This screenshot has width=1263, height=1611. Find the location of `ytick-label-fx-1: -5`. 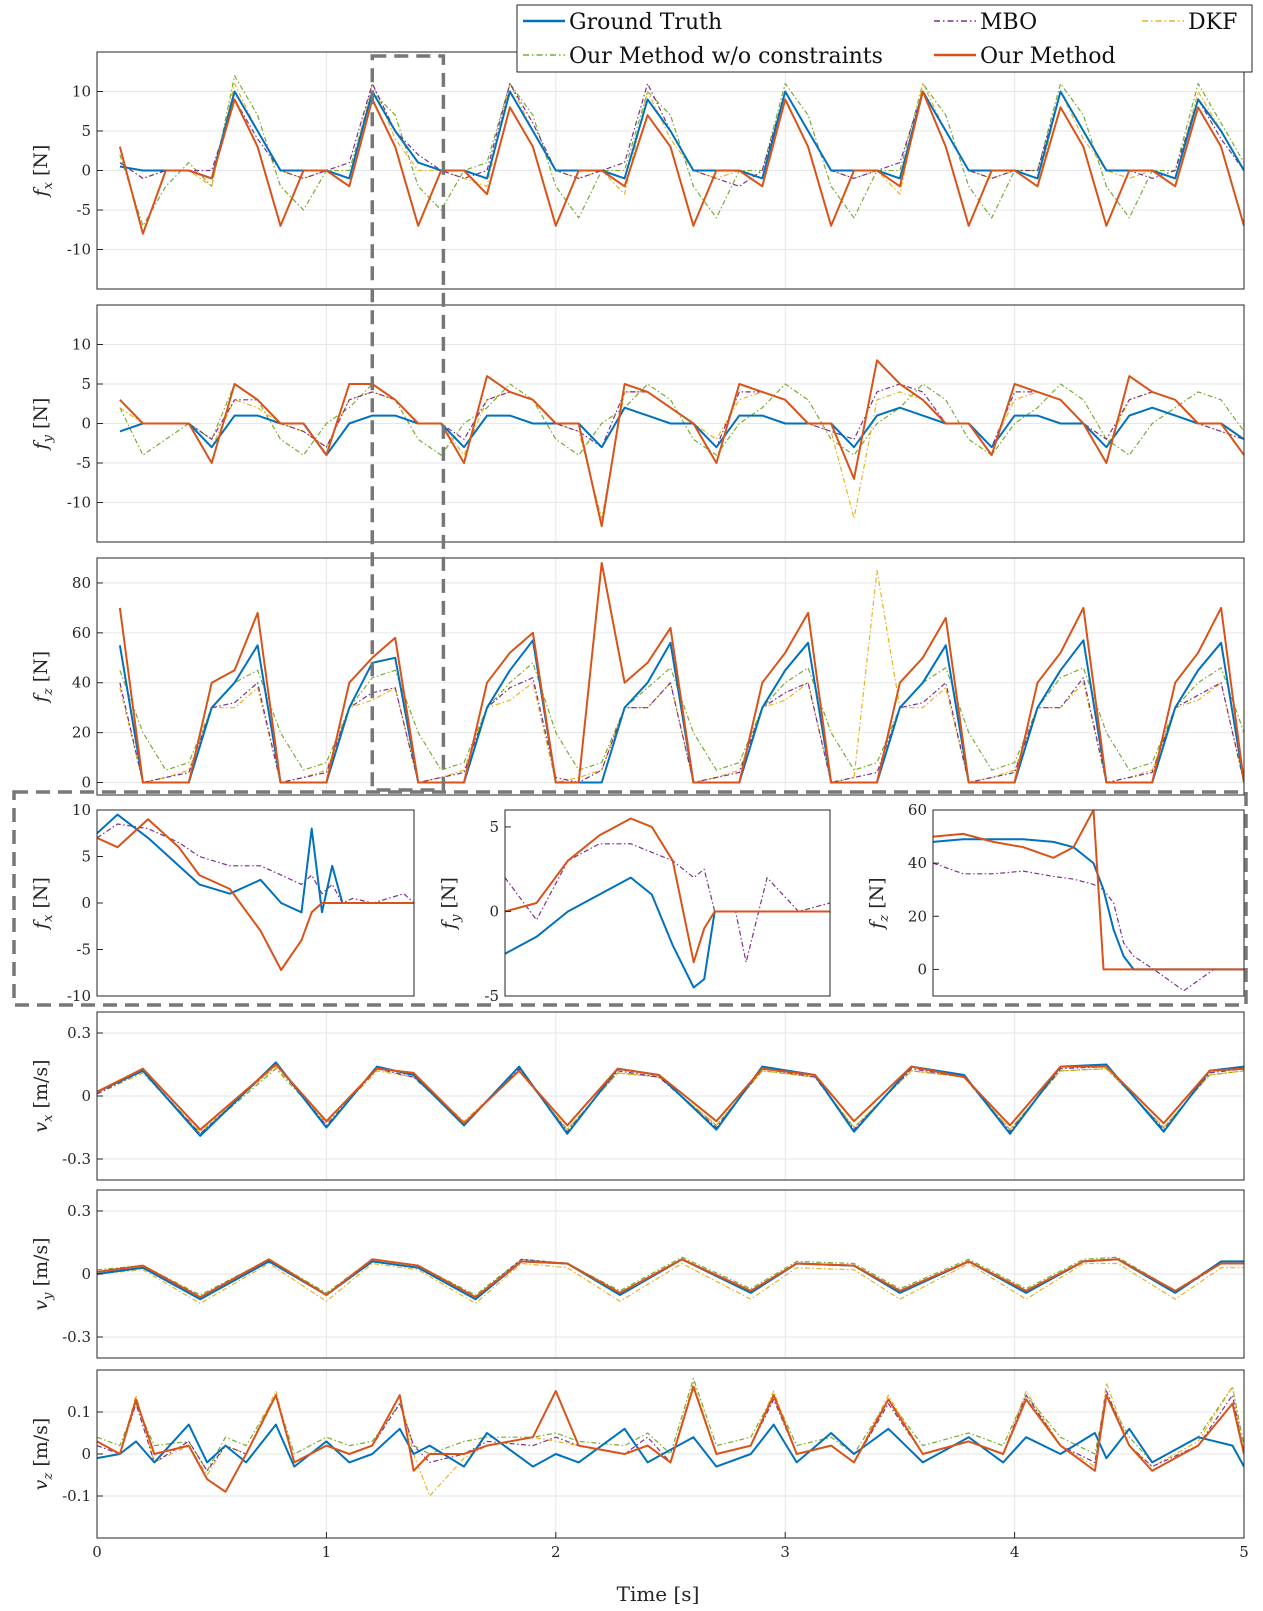

ytick-label-fx-1: -5 is located at coordinates (83, 210).